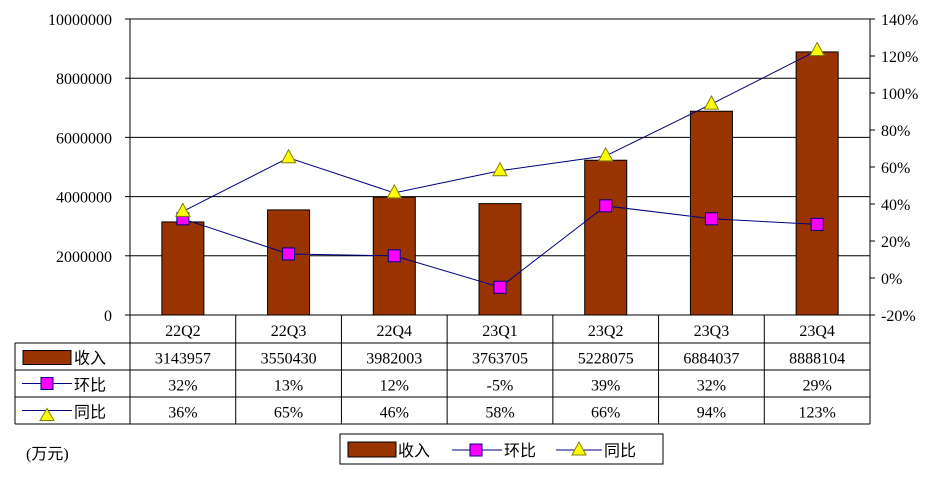 This screenshot has width=937, height=480. Describe the element at coordinates (90, 359) in the screenshot. I see `row-label-收入: 收入` at that location.